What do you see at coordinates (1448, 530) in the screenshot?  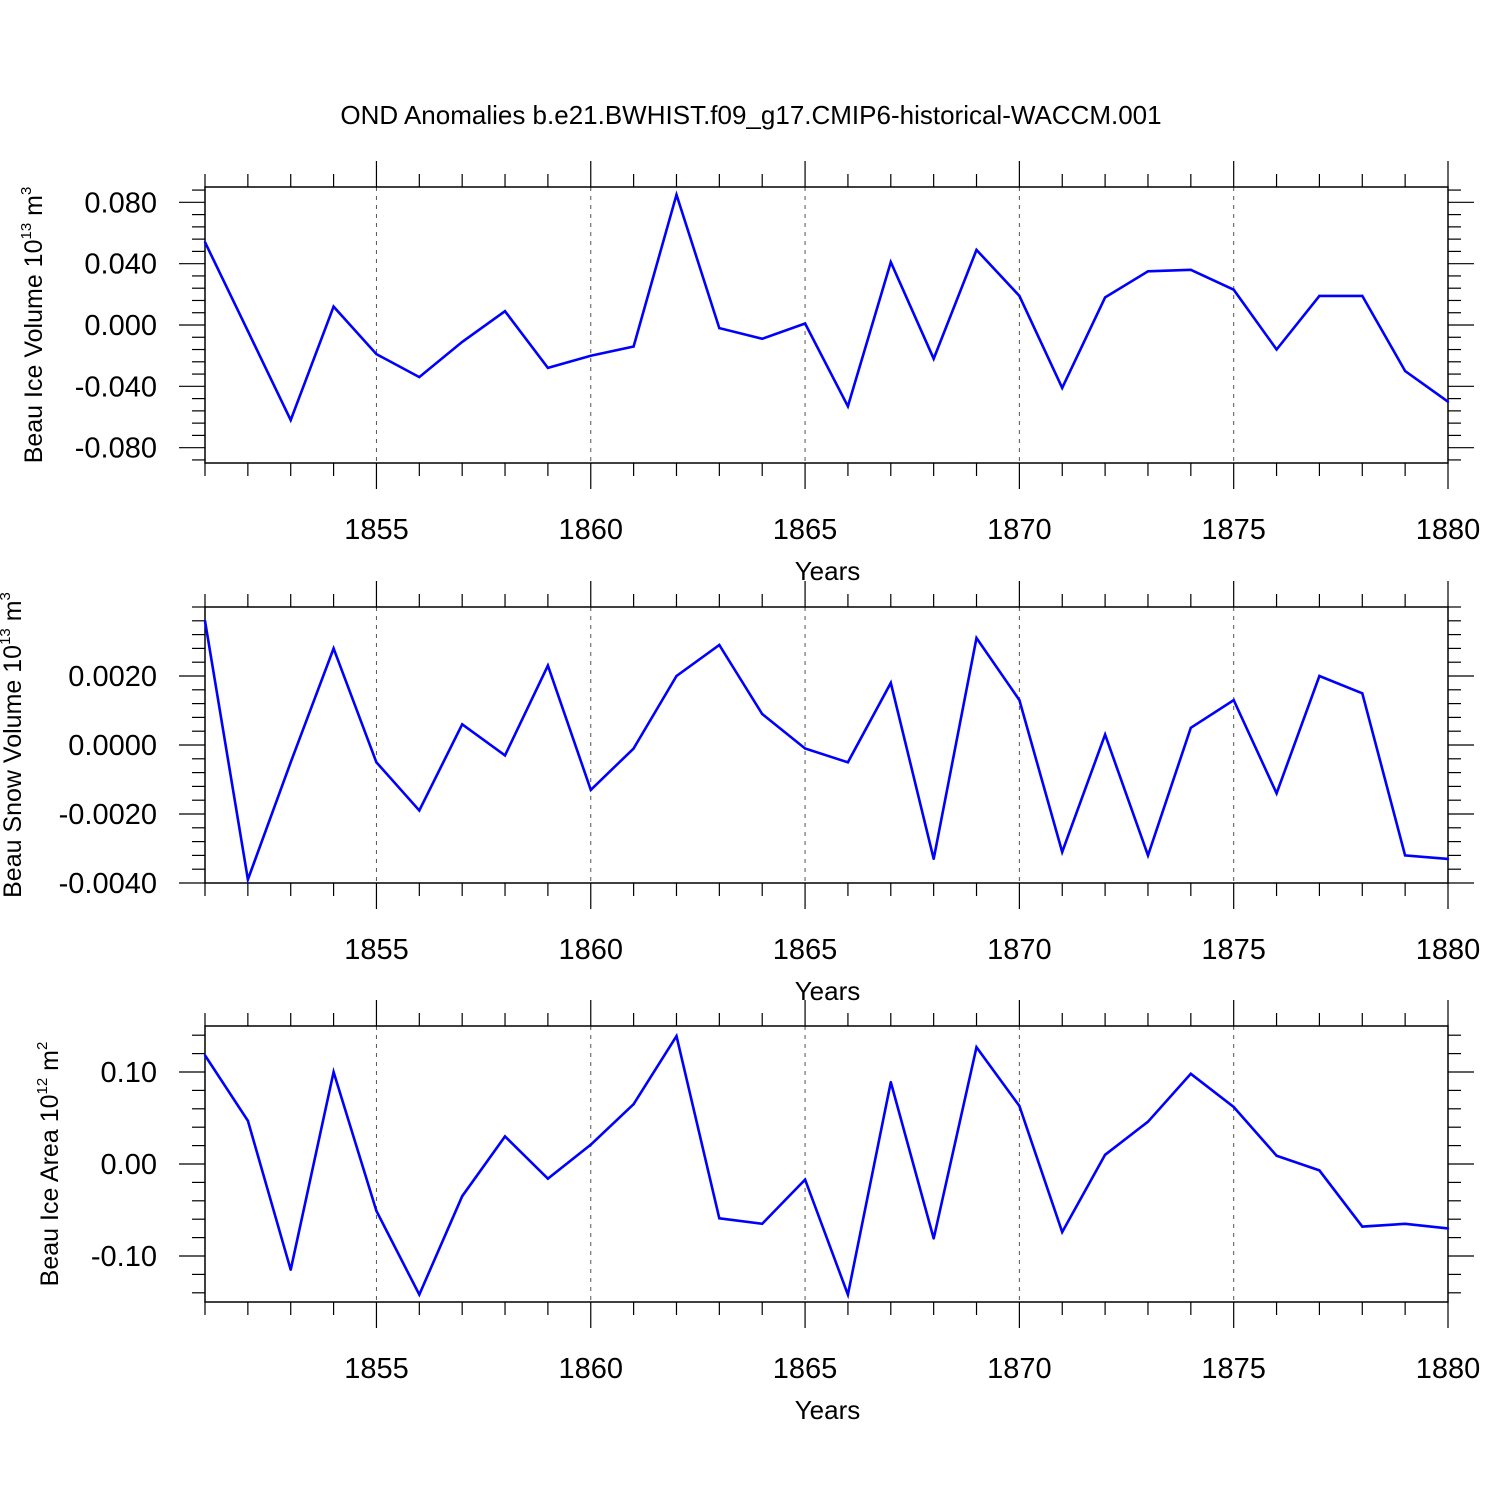 I see `x-tick-label: 1880` at bounding box center [1448, 530].